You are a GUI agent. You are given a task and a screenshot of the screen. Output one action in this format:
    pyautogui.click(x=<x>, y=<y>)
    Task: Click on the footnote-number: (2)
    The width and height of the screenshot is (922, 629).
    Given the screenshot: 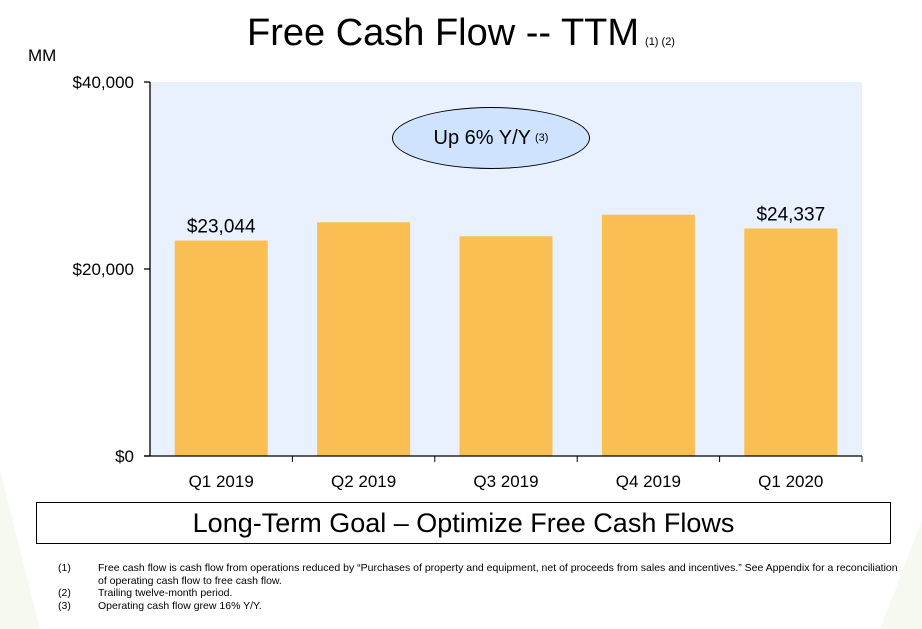 What is the action you would take?
    pyautogui.click(x=64, y=593)
    